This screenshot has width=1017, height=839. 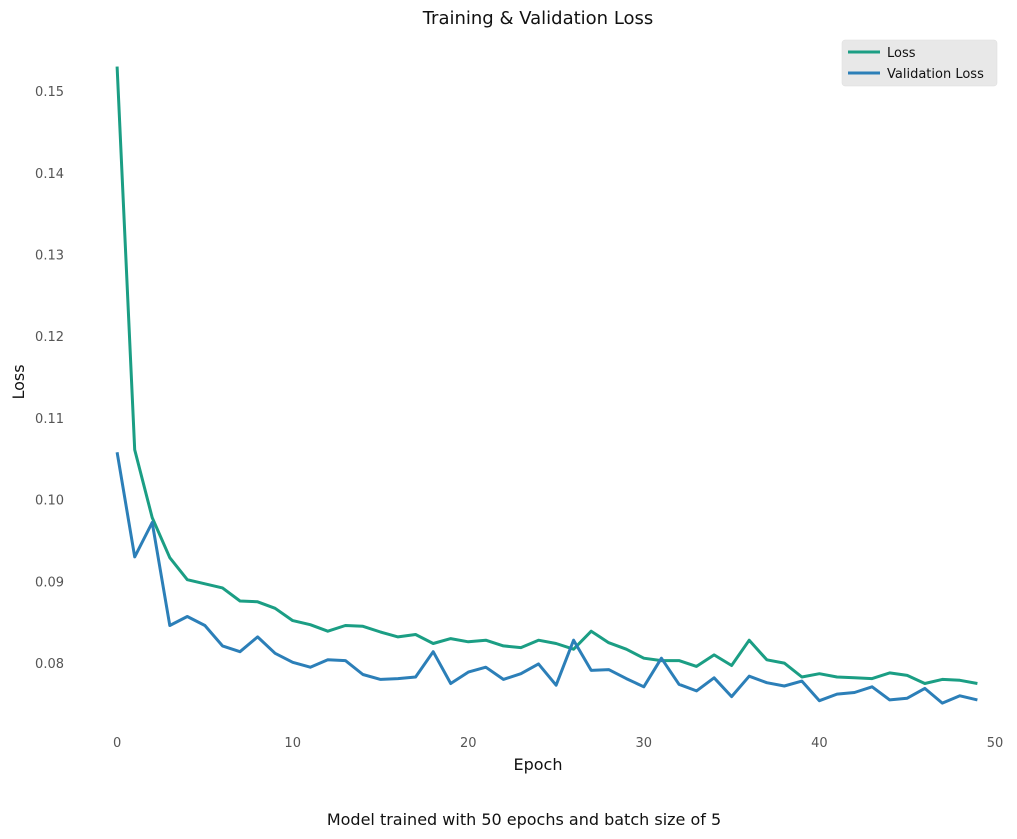 What do you see at coordinates (49, 174) in the screenshot?
I see `y-tick-label: 0.14` at bounding box center [49, 174].